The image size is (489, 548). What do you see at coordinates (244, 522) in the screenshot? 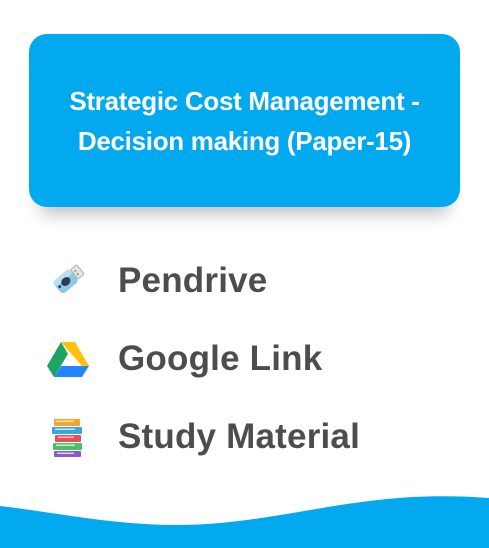
I see `bottom-wave-decoration` at bounding box center [244, 522].